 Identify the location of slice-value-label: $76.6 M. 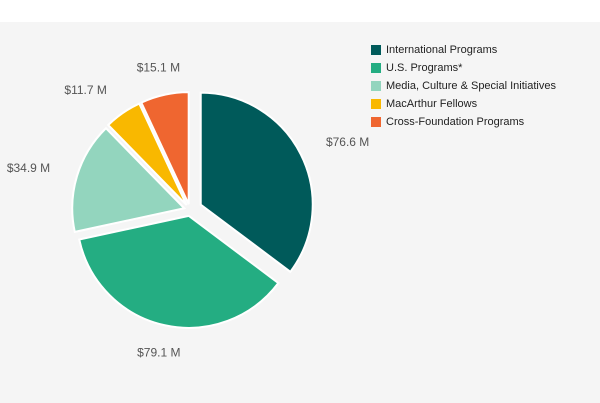
(347, 142).